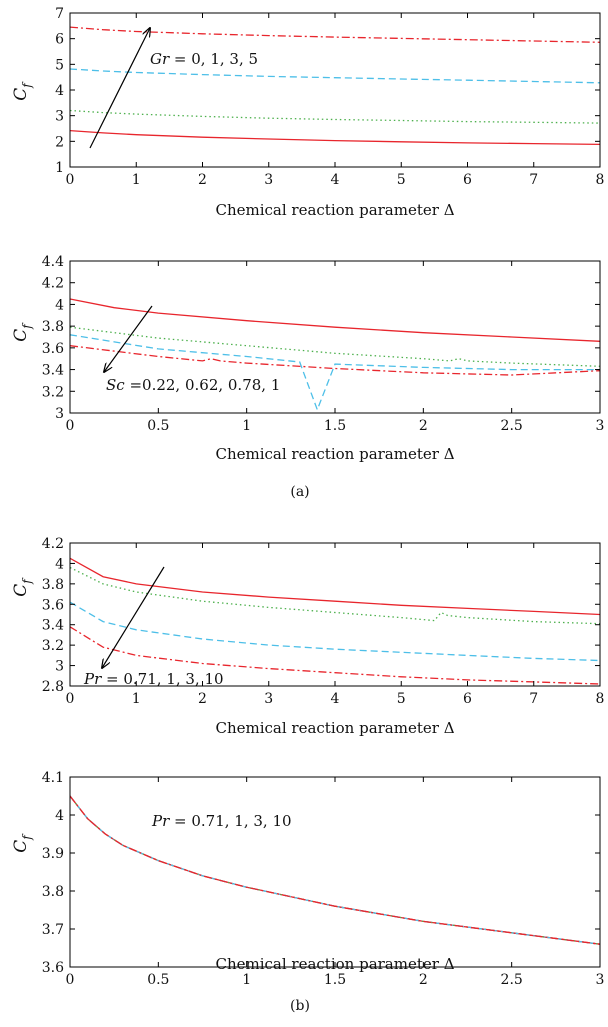 The image size is (608, 1027). I want to click on y-tick-label: 4.1, so click(53, 778).